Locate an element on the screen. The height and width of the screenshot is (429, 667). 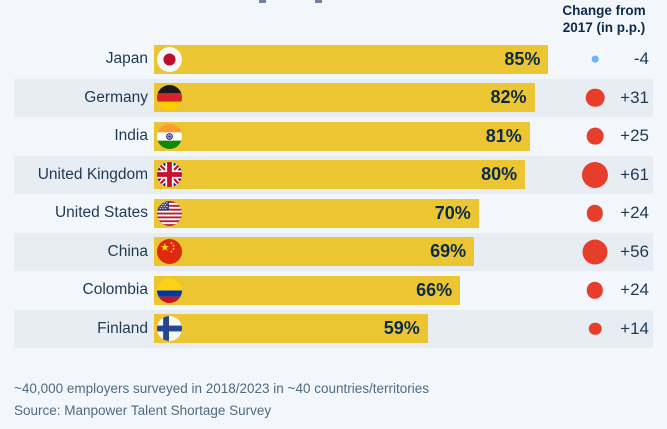
country-label: India is located at coordinates (131, 135).